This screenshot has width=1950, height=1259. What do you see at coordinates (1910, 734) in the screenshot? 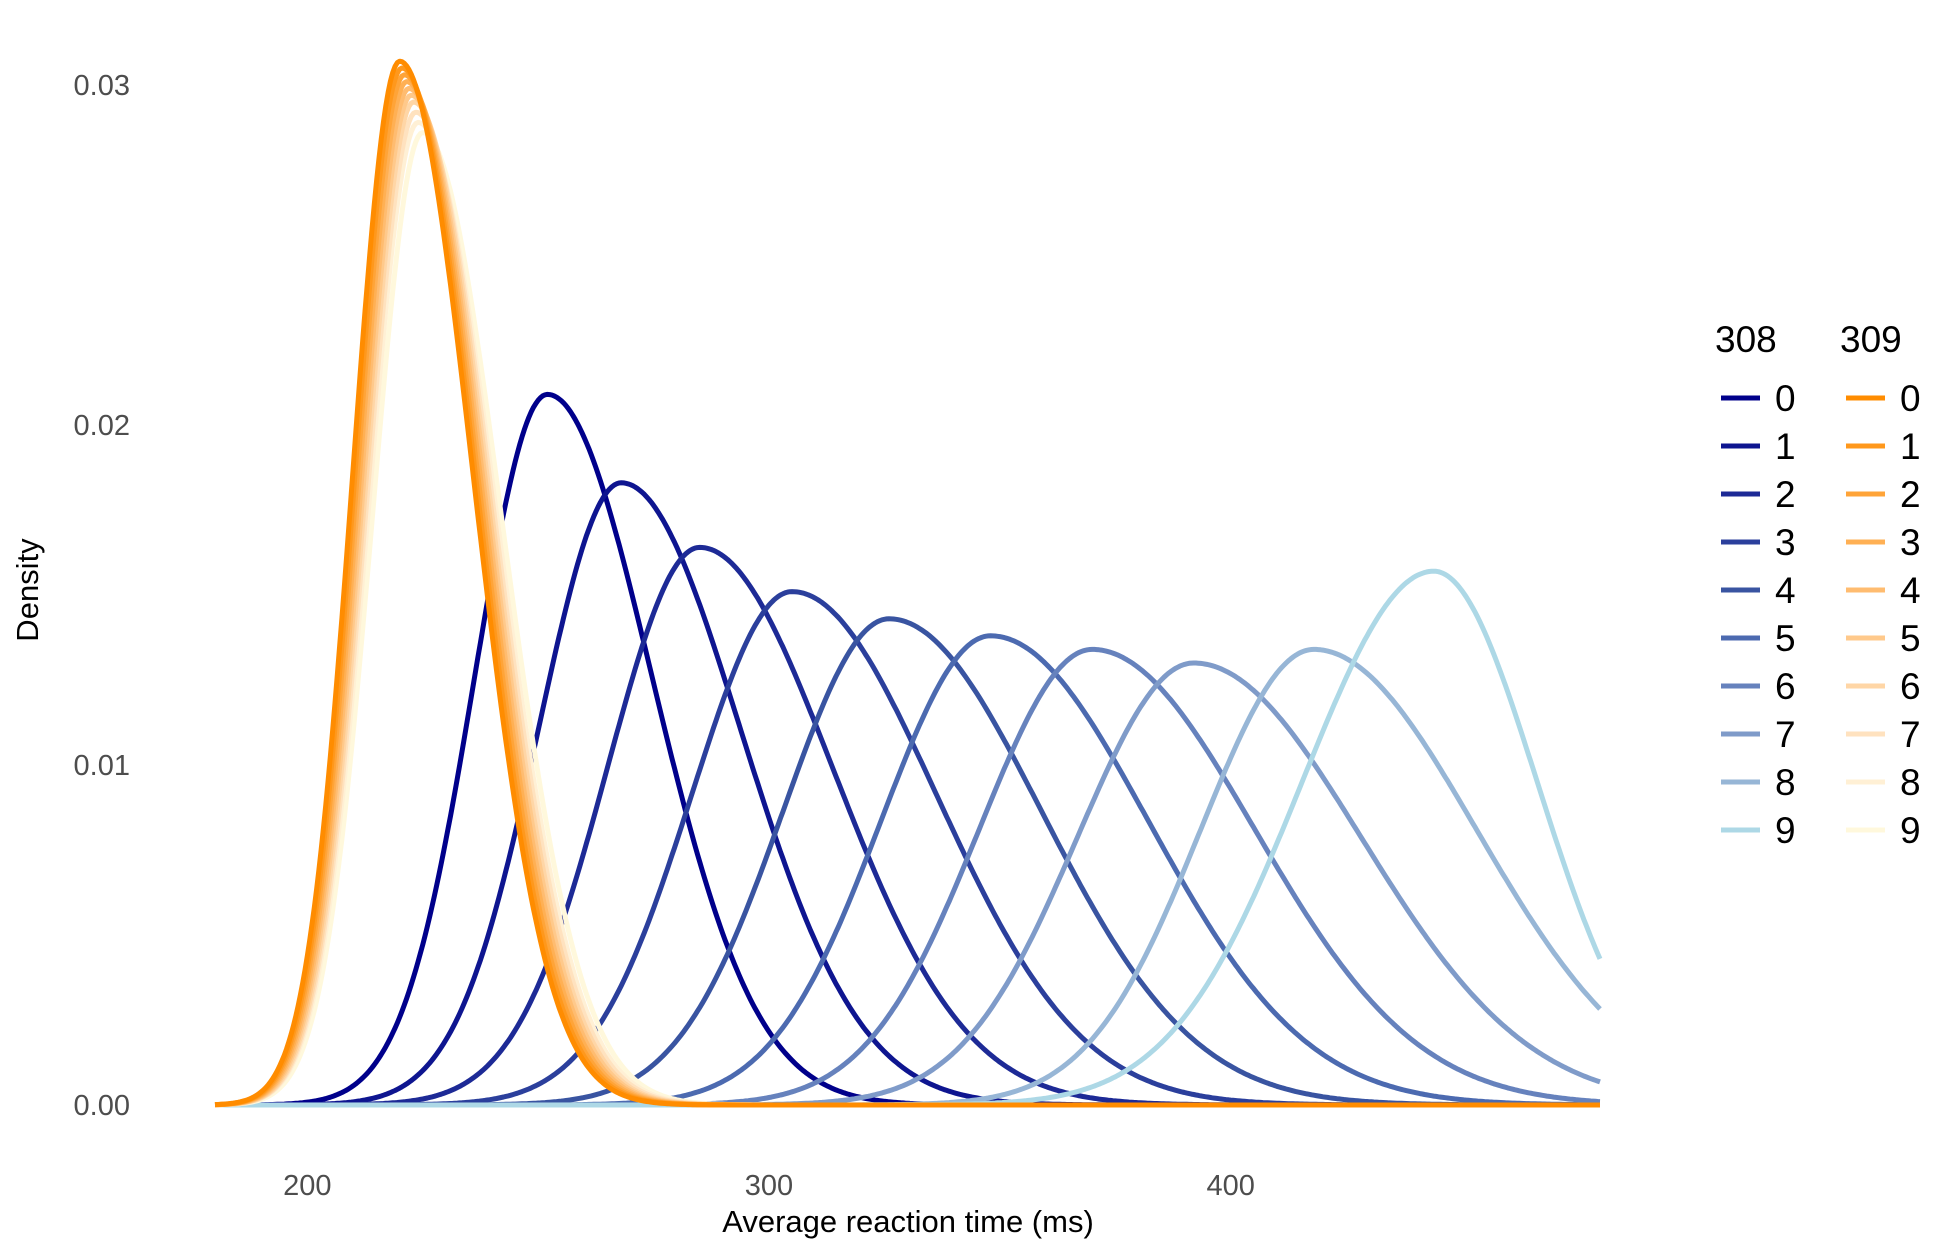
I see `legend-label-309-7: 7` at bounding box center [1910, 734].